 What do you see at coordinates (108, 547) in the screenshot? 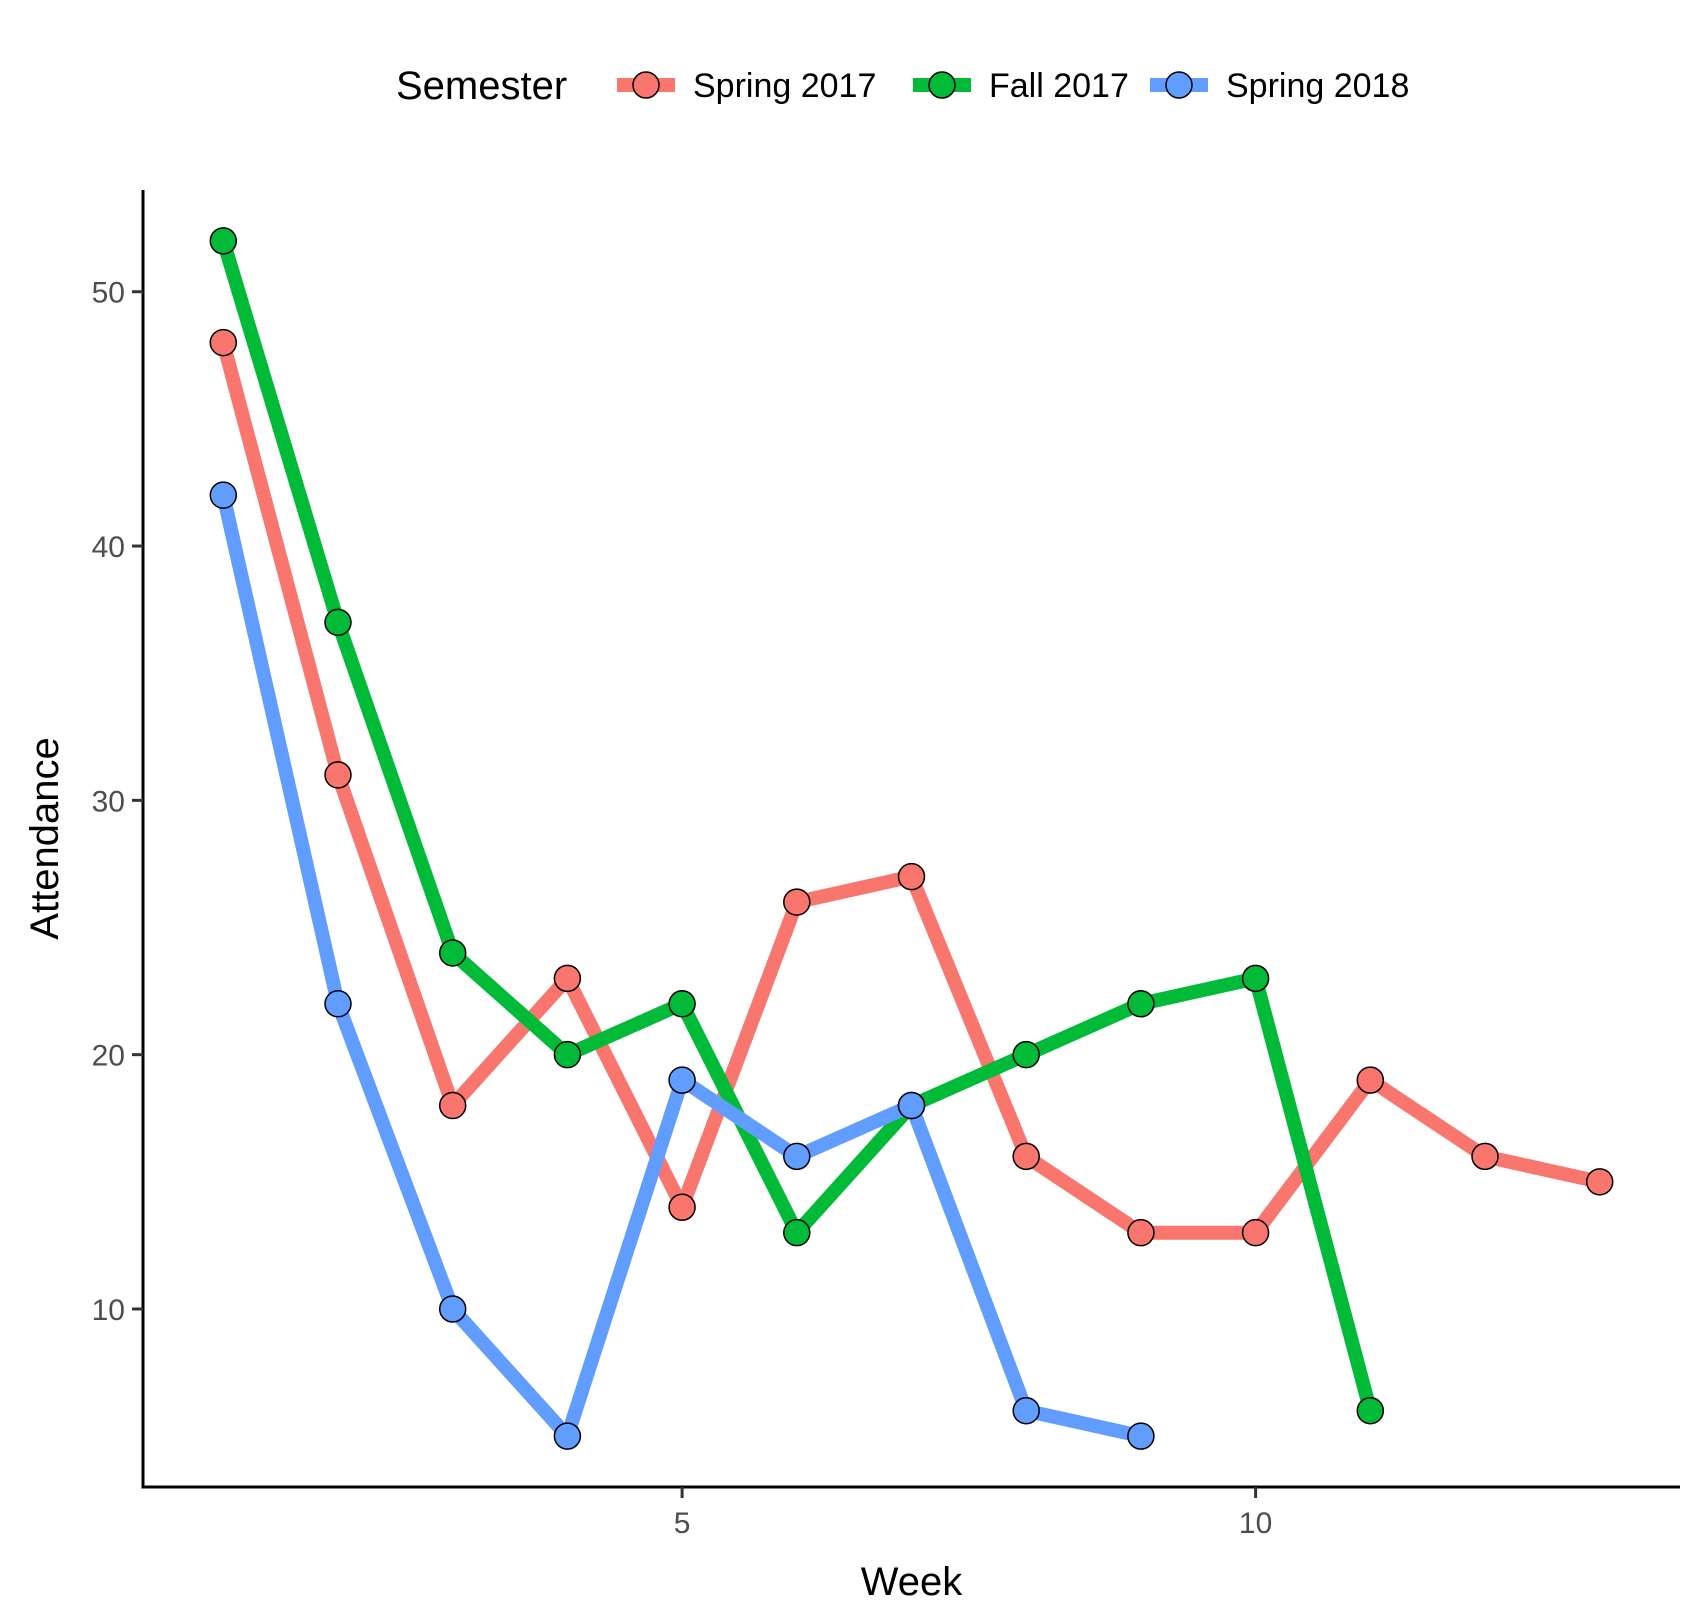
I see `y-tick-label: 40` at bounding box center [108, 547].